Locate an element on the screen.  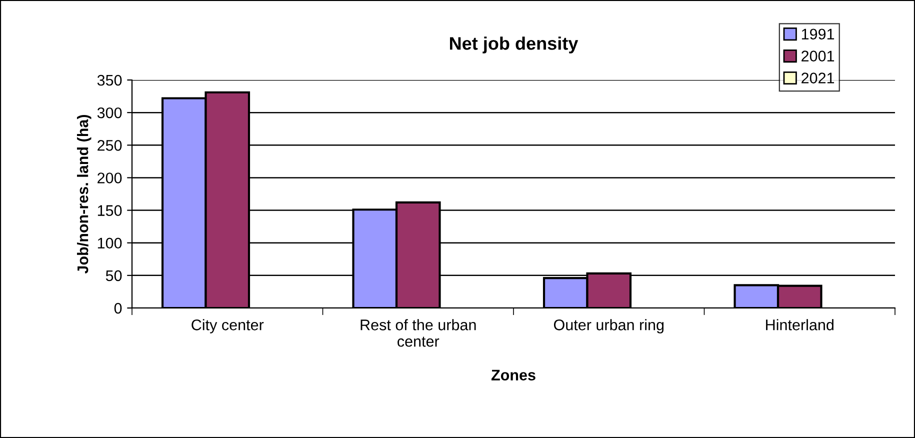
x-tick-label: Hinterland is located at coordinates (800, 324).